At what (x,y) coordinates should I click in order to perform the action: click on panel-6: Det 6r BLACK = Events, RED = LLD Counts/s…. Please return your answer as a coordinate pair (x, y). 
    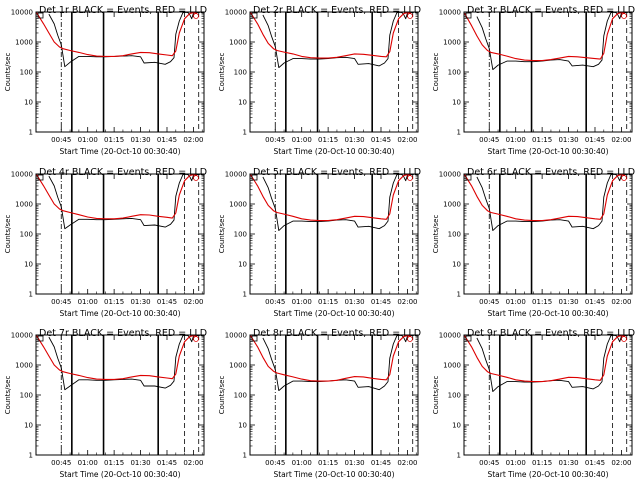
    Looking at the image, I should click on (533, 242).